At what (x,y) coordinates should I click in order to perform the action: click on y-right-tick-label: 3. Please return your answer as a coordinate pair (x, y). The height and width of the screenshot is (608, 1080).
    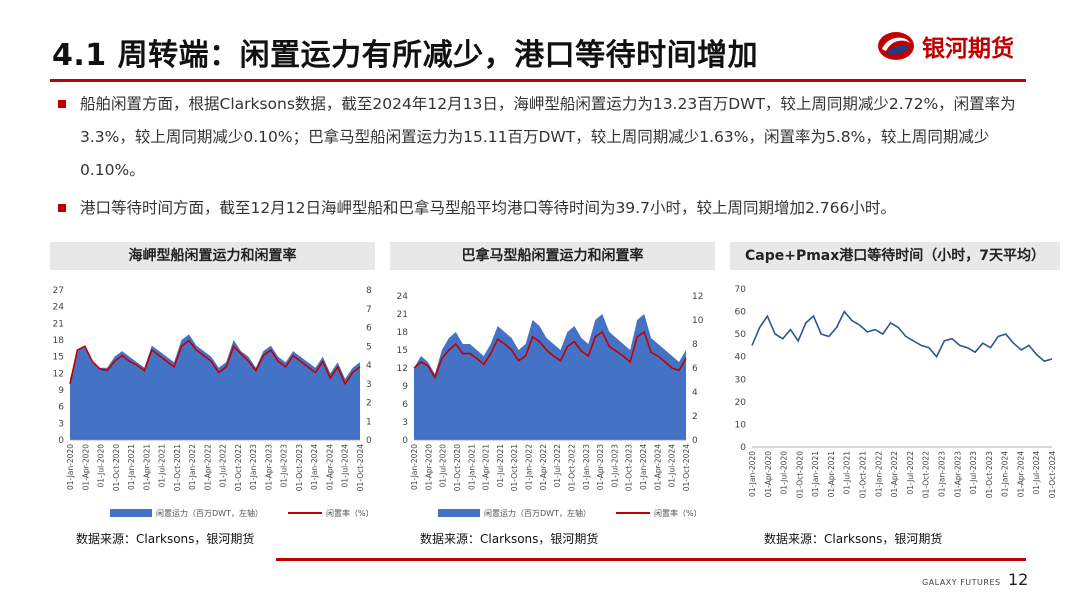
    Looking at the image, I should click on (369, 385).